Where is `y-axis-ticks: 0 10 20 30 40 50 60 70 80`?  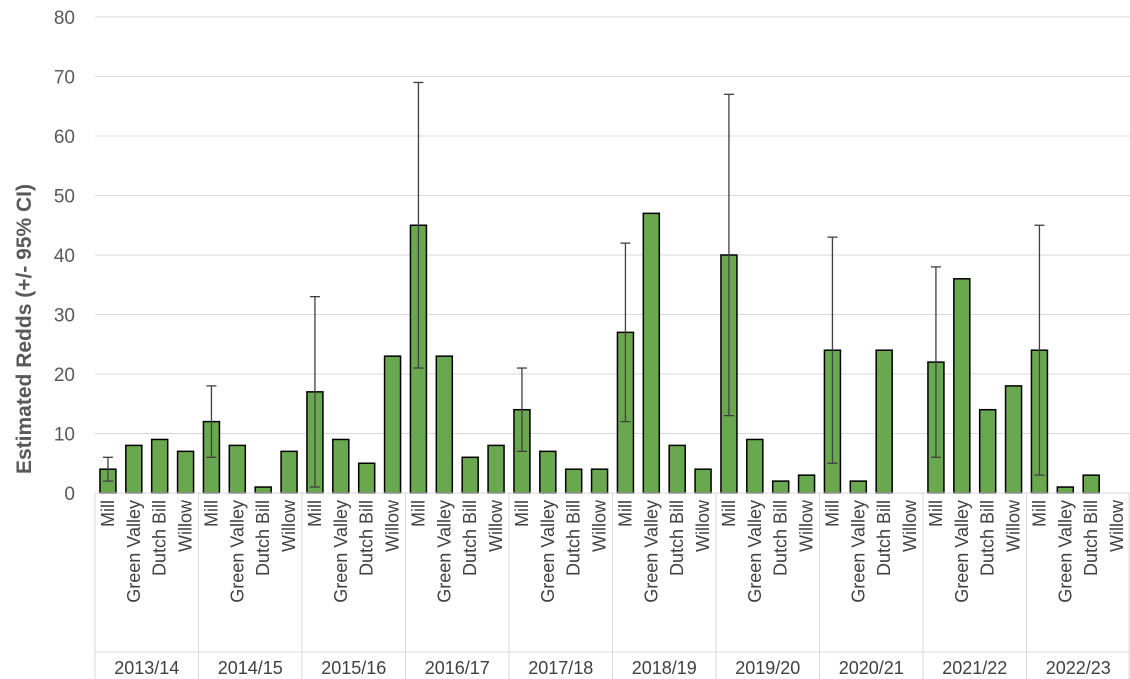
y-axis-ticks: 0 10 20 30 40 50 60 70 80 is located at coordinates (64, 256).